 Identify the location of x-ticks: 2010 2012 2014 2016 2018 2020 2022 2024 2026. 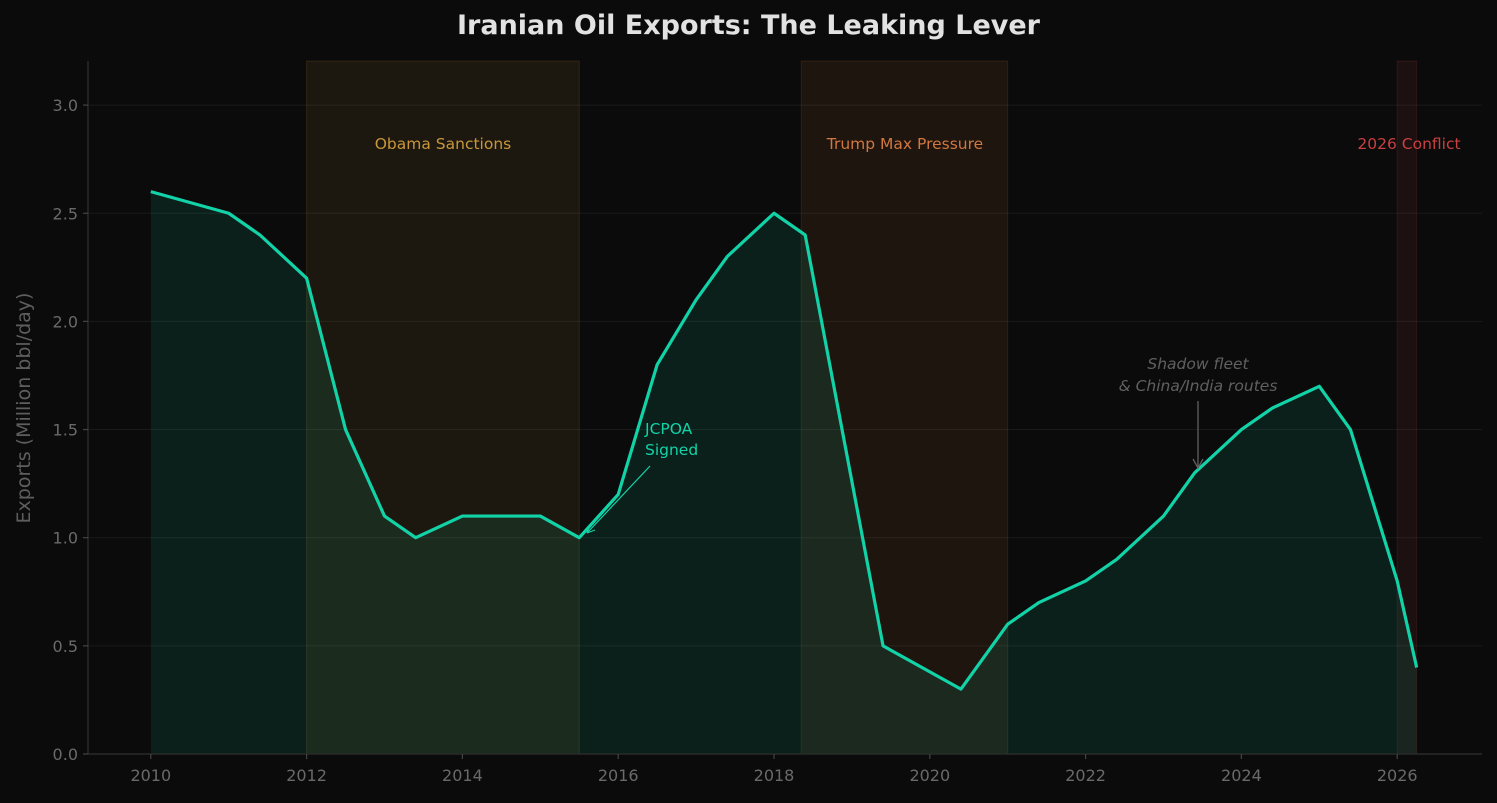
(774, 769).